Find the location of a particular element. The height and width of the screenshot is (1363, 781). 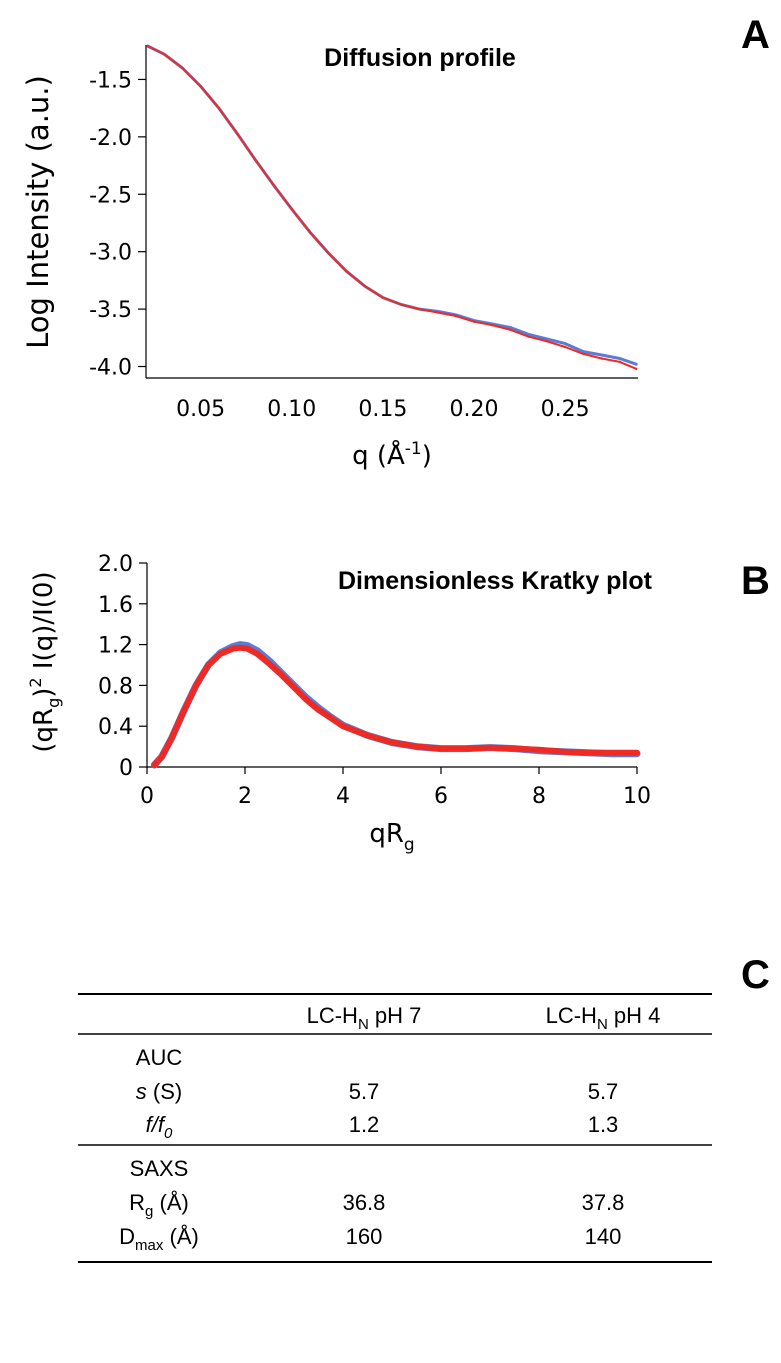

table-row-label-s: s (S) is located at coordinates (159, 1091).